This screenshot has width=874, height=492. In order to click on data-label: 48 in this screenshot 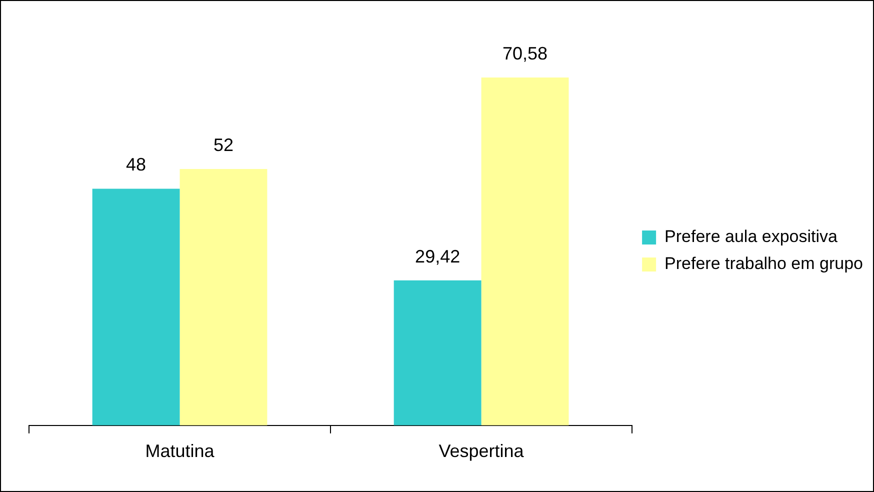, I will do `click(136, 164)`.